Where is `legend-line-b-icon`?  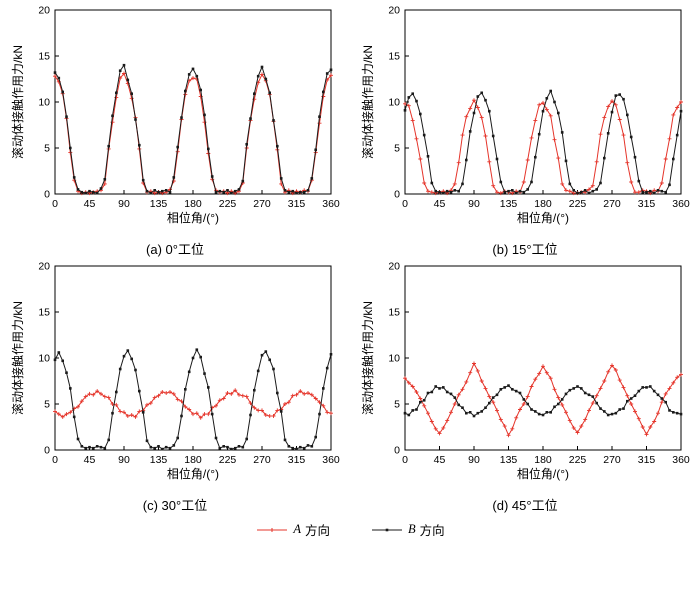 legend-line-b-icon is located at coordinates (387, 529).